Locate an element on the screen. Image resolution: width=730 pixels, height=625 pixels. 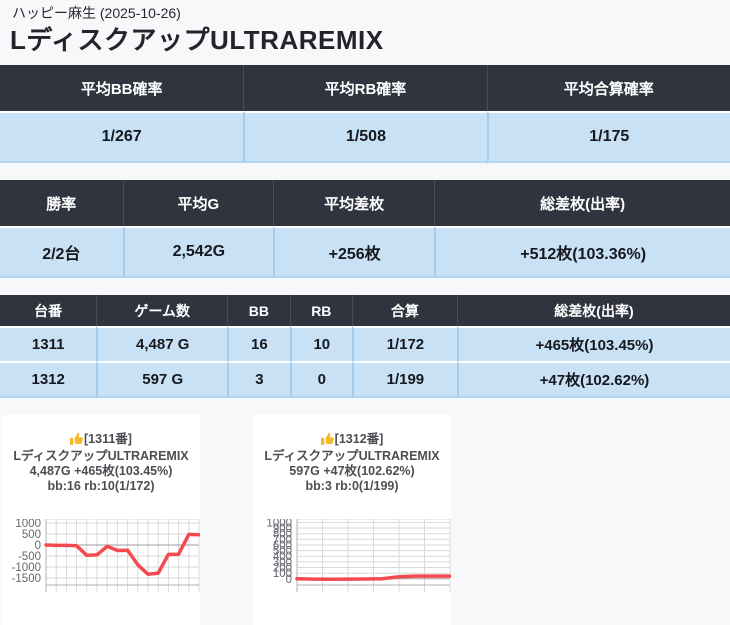
avg-rb-value: 1/508 is located at coordinates (365, 137).